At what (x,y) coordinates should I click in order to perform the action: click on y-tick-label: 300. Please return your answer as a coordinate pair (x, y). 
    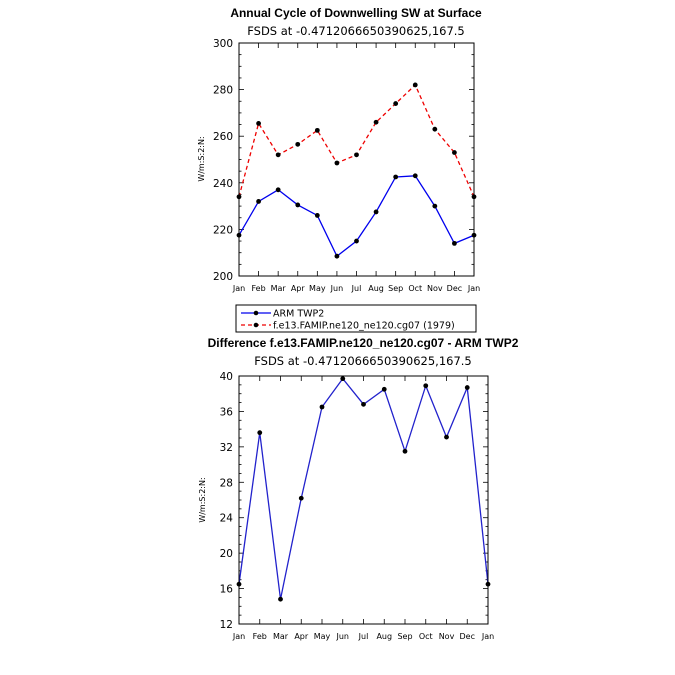
    Looking at the image, I should click on (223, 44).